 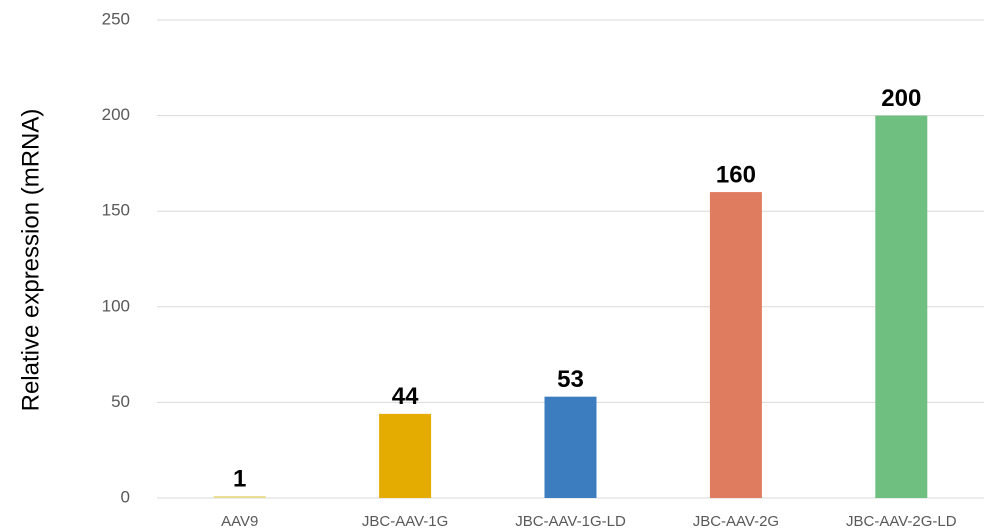 What do you see at coordinates (120, 401) in the screenshot?
I see `y-tick-label: 50` at bounding box center [120, 401].